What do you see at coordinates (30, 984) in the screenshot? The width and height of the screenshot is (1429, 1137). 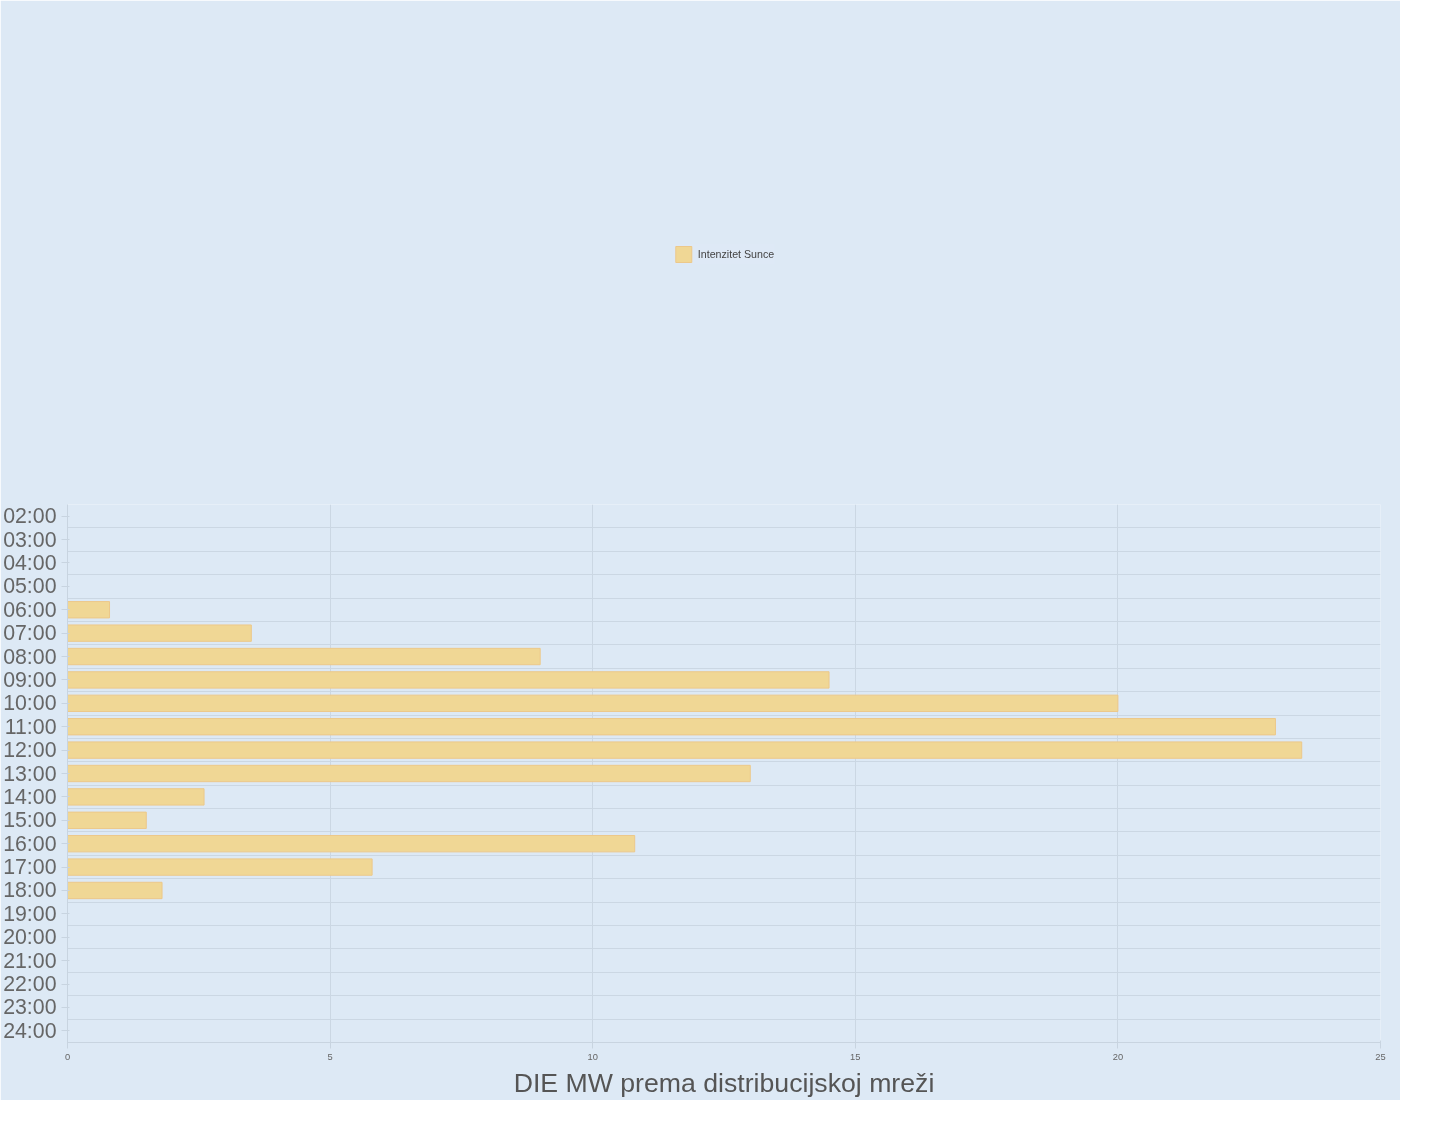 I see `y-tick-label: 22:00` at bounding box center [30, 984].